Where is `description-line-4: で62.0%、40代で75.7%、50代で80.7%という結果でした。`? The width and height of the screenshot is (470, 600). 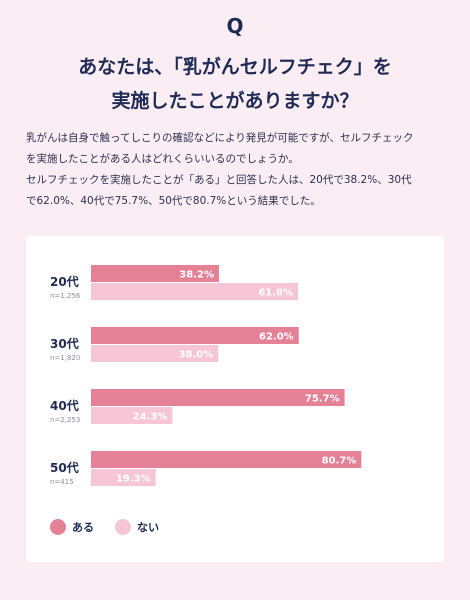
description-line-4: で62.0%、40代で75.7%、50代で80.7%という結果でした。 is located at coordinates (173, 201).